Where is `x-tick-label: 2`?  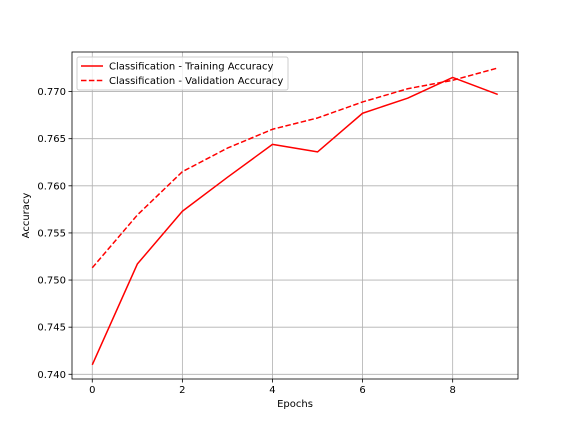
x-tick-label: 2 is located at coordinates (182, 390).